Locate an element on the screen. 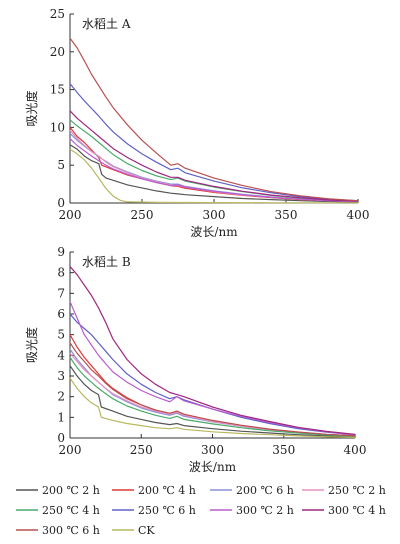 Image resolution: width=400 pixels, height=544 pixels. legend-label-300-c-6-h: 300 ℃ 6 h is located at coordinates (71, 530).